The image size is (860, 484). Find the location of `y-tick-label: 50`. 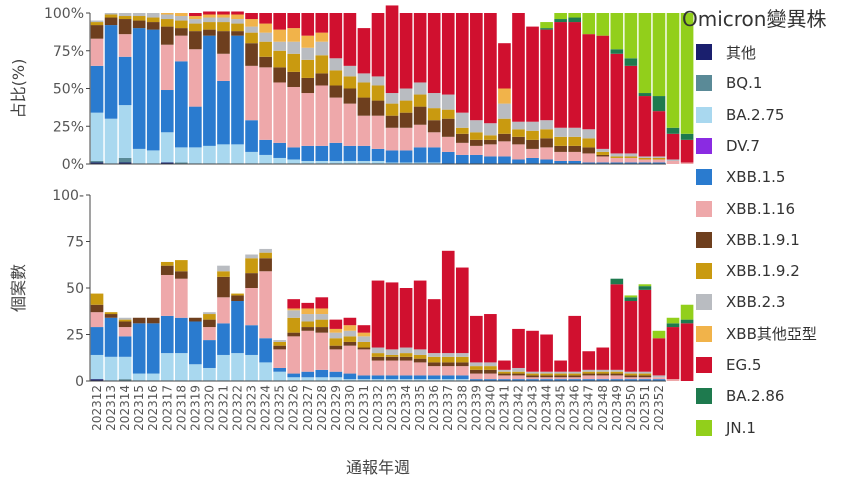

y-tick-label: 50 is located at coordinates (75, 289).